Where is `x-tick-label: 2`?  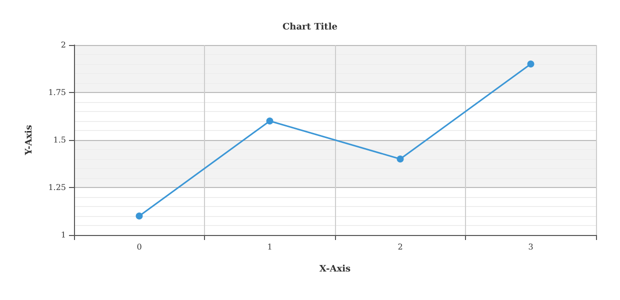 x-tick-label: 2 is located at coordinates (400, 247).